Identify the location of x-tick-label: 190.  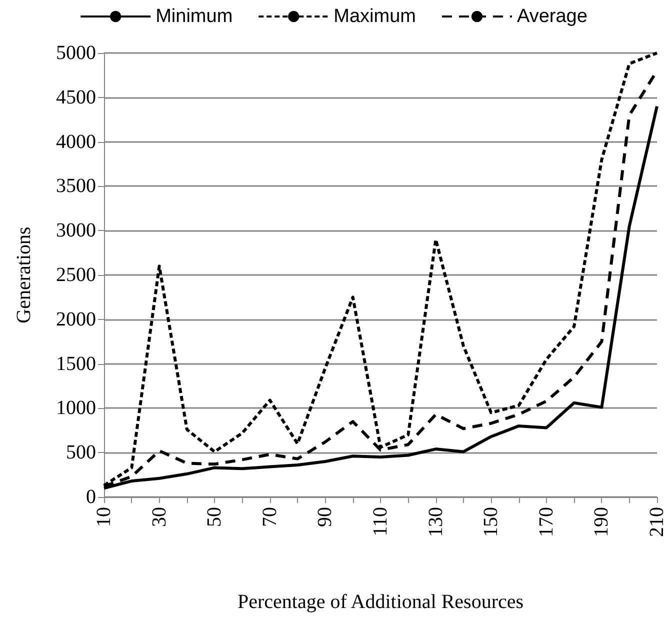
(601, 522).